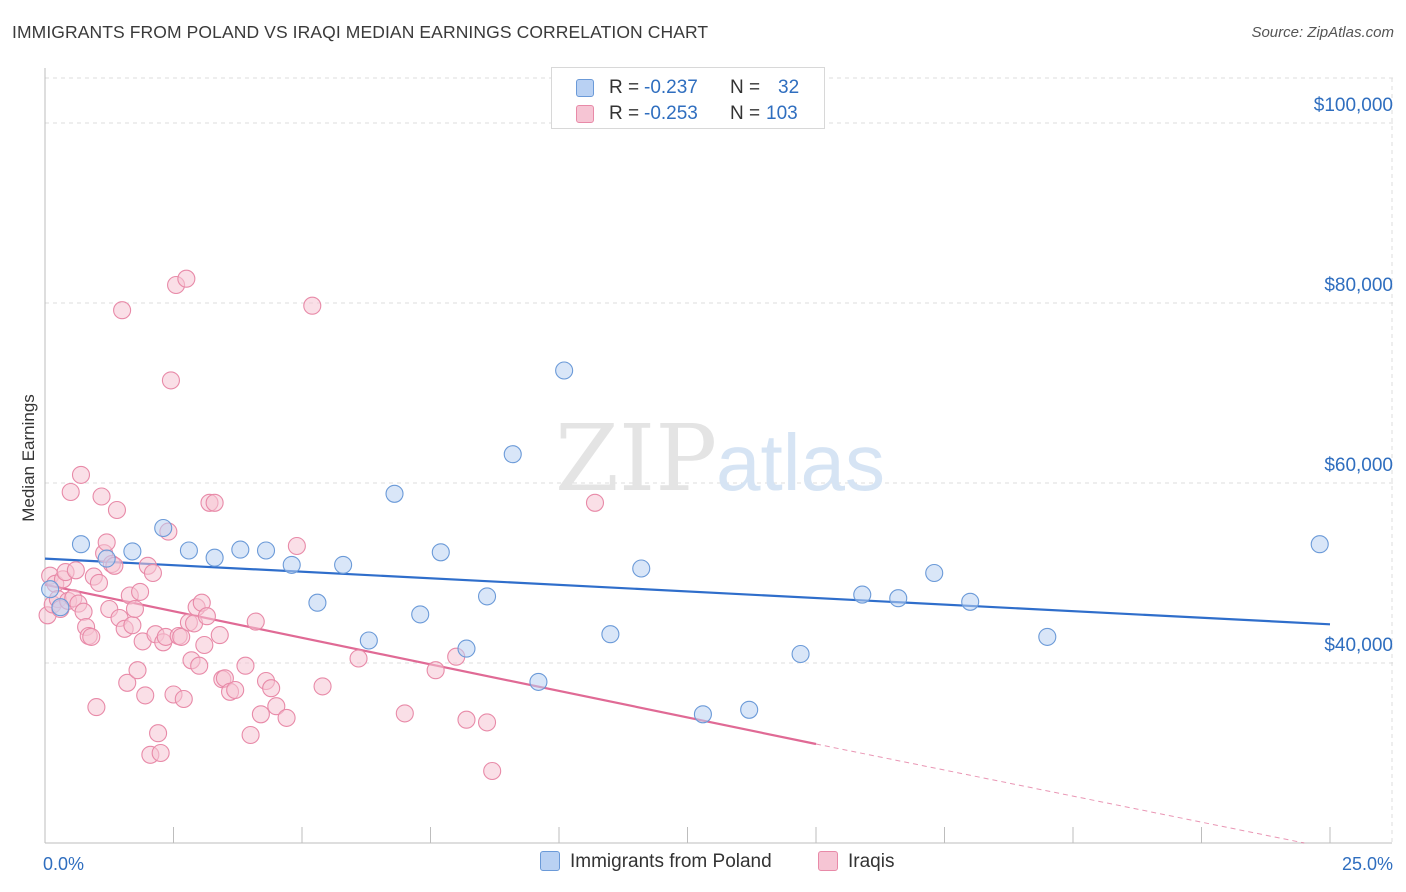 The height and width of the screenshot is (892, 1406). What do you see at coordinates (789, 87) in the screenshot?
I see `n-value: 32` at bounding box center [789, 87].